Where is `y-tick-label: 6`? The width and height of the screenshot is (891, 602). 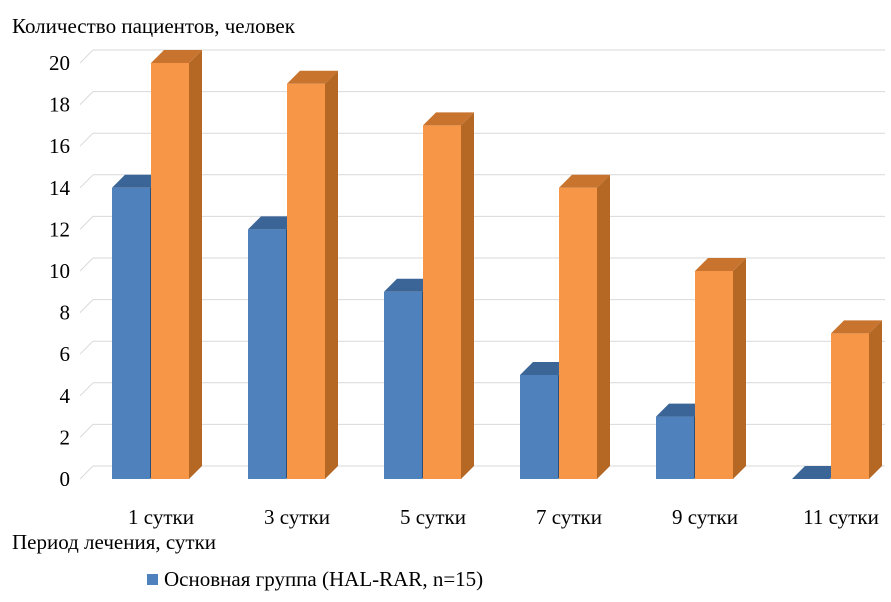 y-tick-label: 6 is located at coordinates (65, 354).